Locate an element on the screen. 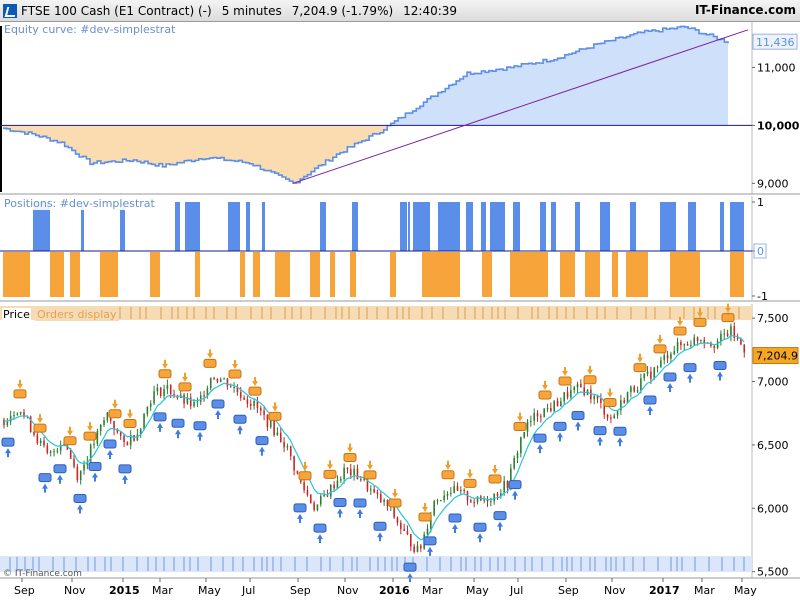  equity-pane-label: Equity curve: #dev-simplestrat is located at coordinates (90, 29).